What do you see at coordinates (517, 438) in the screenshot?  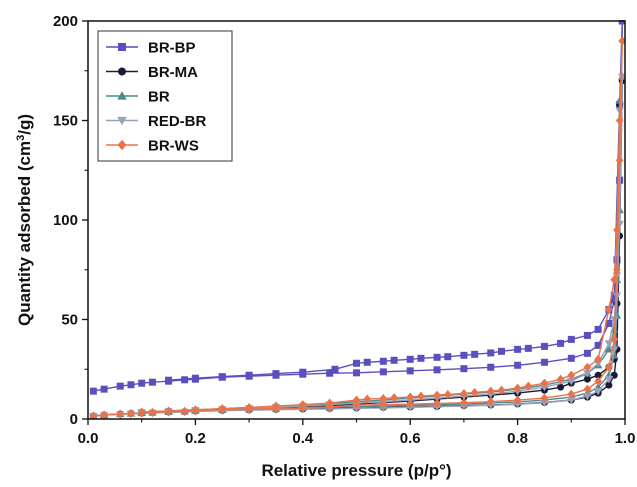 I see `x-tick-label: 0.8` at bounding box center [517, 438].